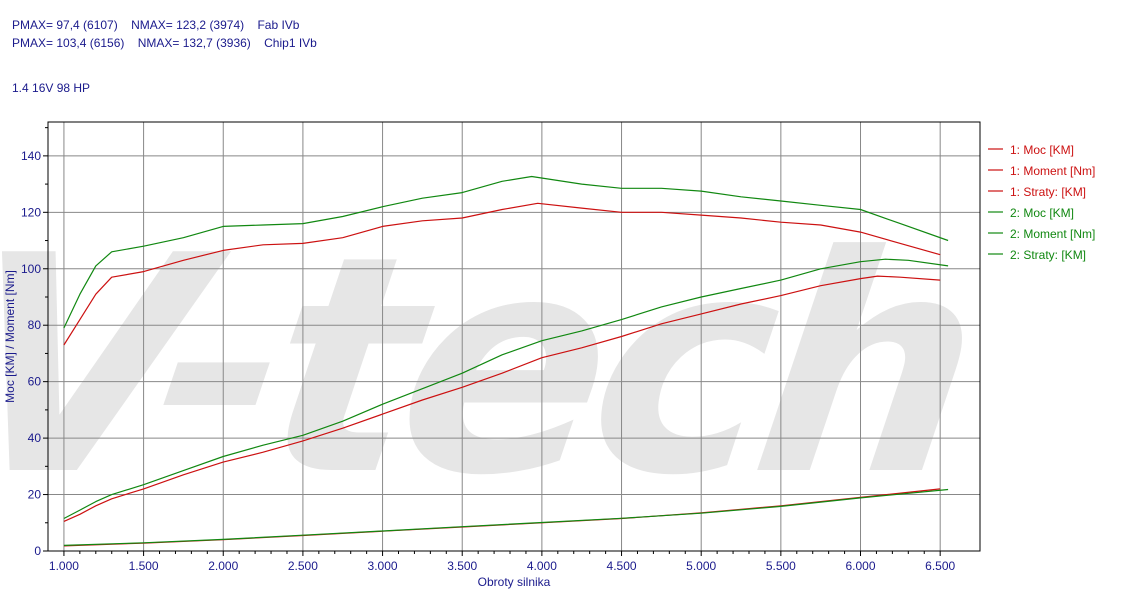 This screenshot has height=591, width=1136. I want to click on y-tick-label: 40, so click(35, 438).